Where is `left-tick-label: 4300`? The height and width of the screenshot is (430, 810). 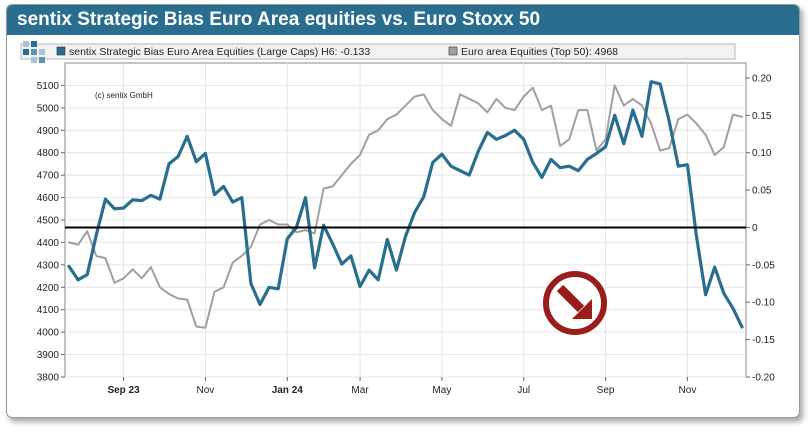
left-tick-label: 4300 is located at coordinates (48, 265).